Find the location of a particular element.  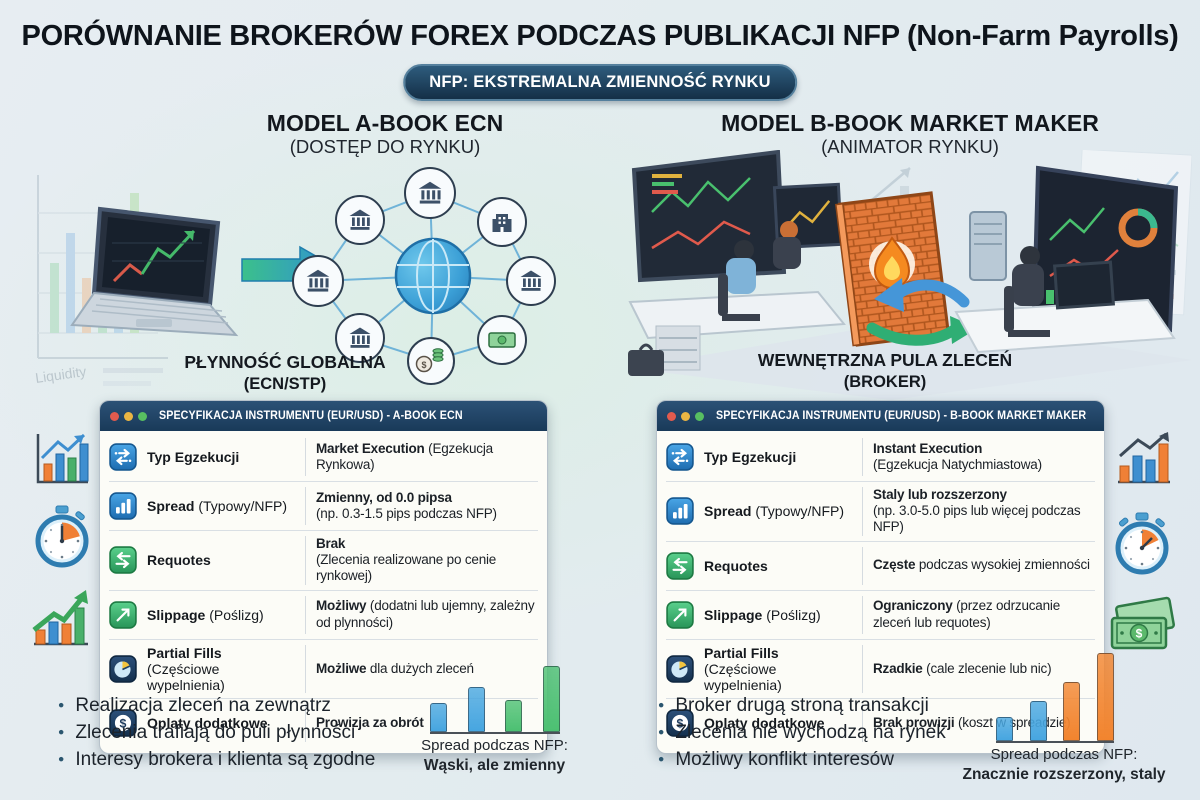

spec-value: Częste podczas wysokiej zmienności is located at coordinates (981, 565).